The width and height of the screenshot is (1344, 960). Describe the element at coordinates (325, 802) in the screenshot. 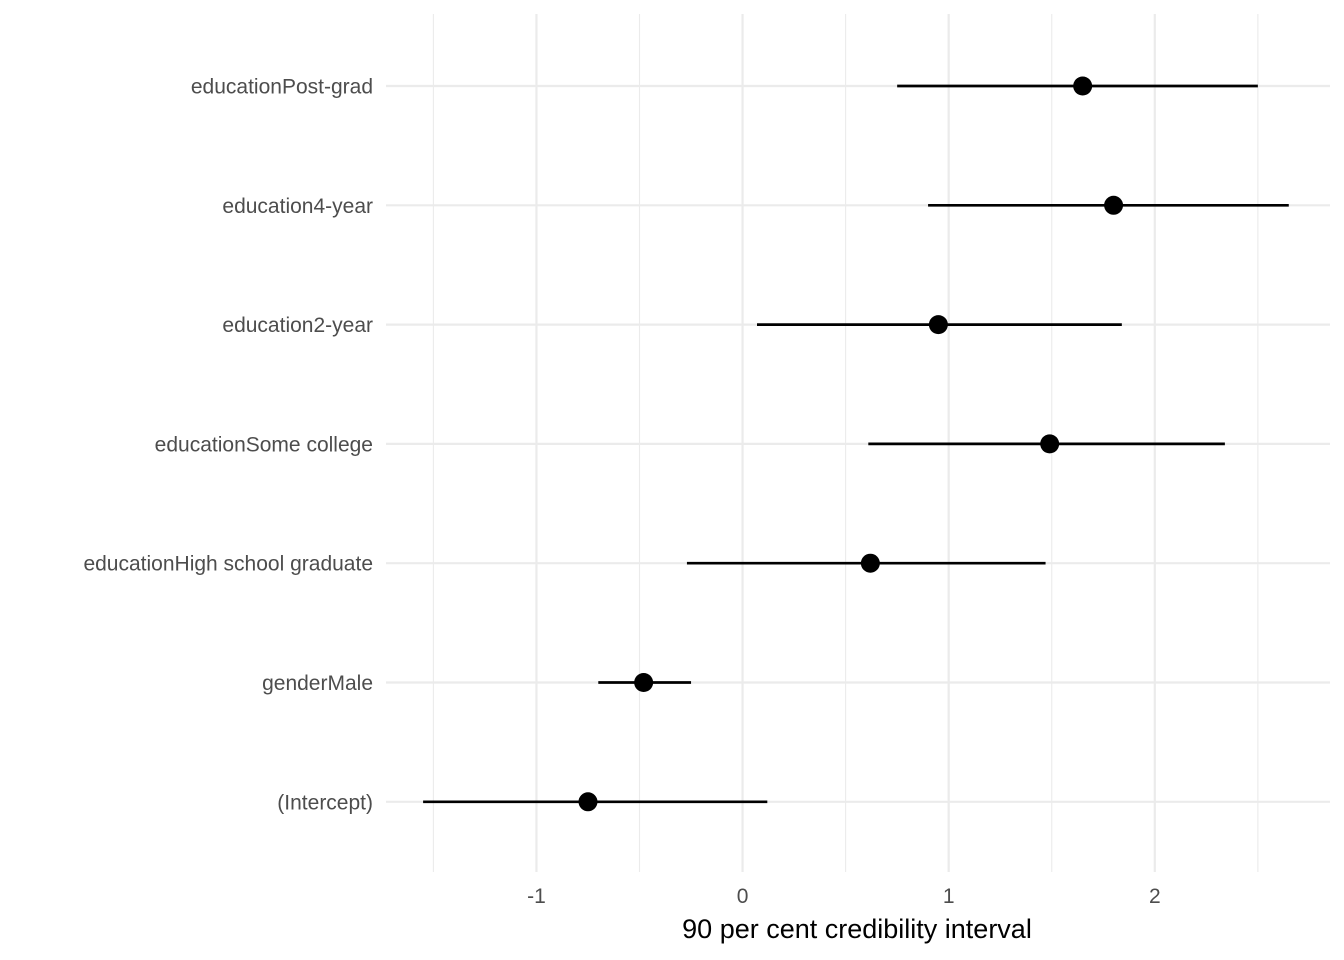

I see `y-tick-label: (Intercept)` at that location.